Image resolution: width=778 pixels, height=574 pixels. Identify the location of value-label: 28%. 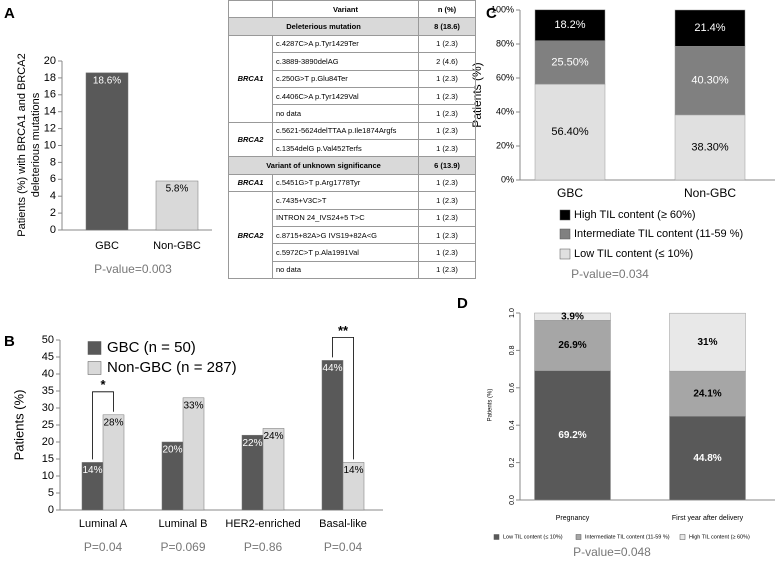
(113, 422).